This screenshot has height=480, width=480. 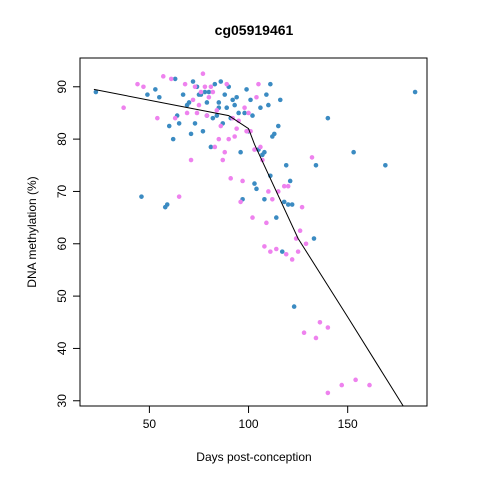 What do you see at coordinates (62, 191) in the screenshot?
I see `y-tick-label: 70` at bounding box center [62, 191].